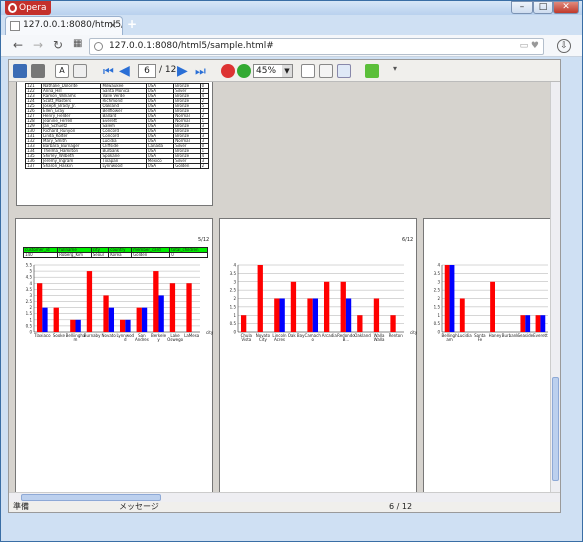  I want to click on x-tick-label: Lucidia, so click(465, 335).